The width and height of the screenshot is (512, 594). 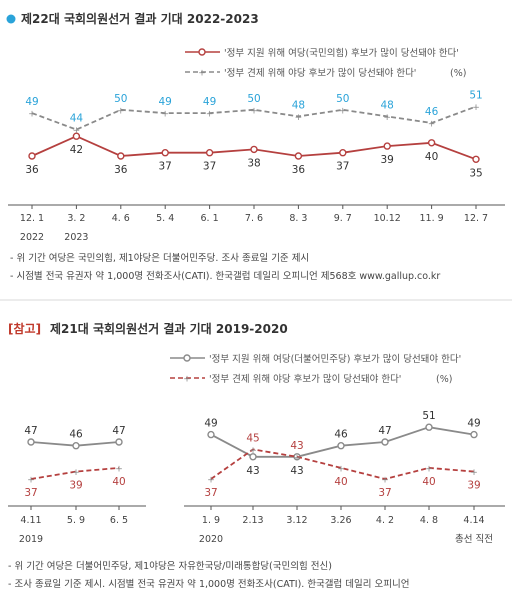 What do you see at coordinates (169, 328) in the screenshot?
I see `chart2-title: 제21대 국회의원선거 결과 기대 2019-2020` at bounding box center [169, 328].